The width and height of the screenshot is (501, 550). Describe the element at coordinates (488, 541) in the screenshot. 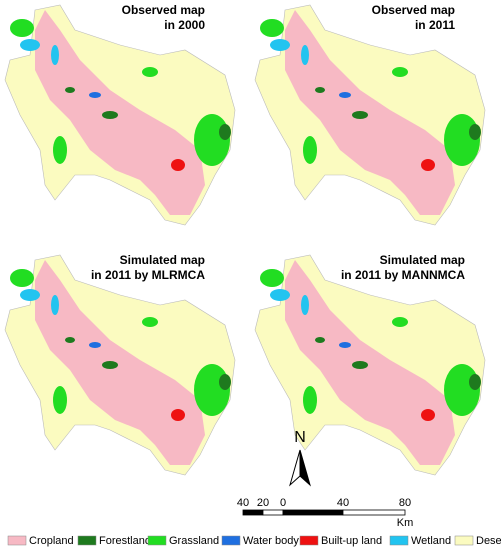

I see `legend-label: Desert` at that location.